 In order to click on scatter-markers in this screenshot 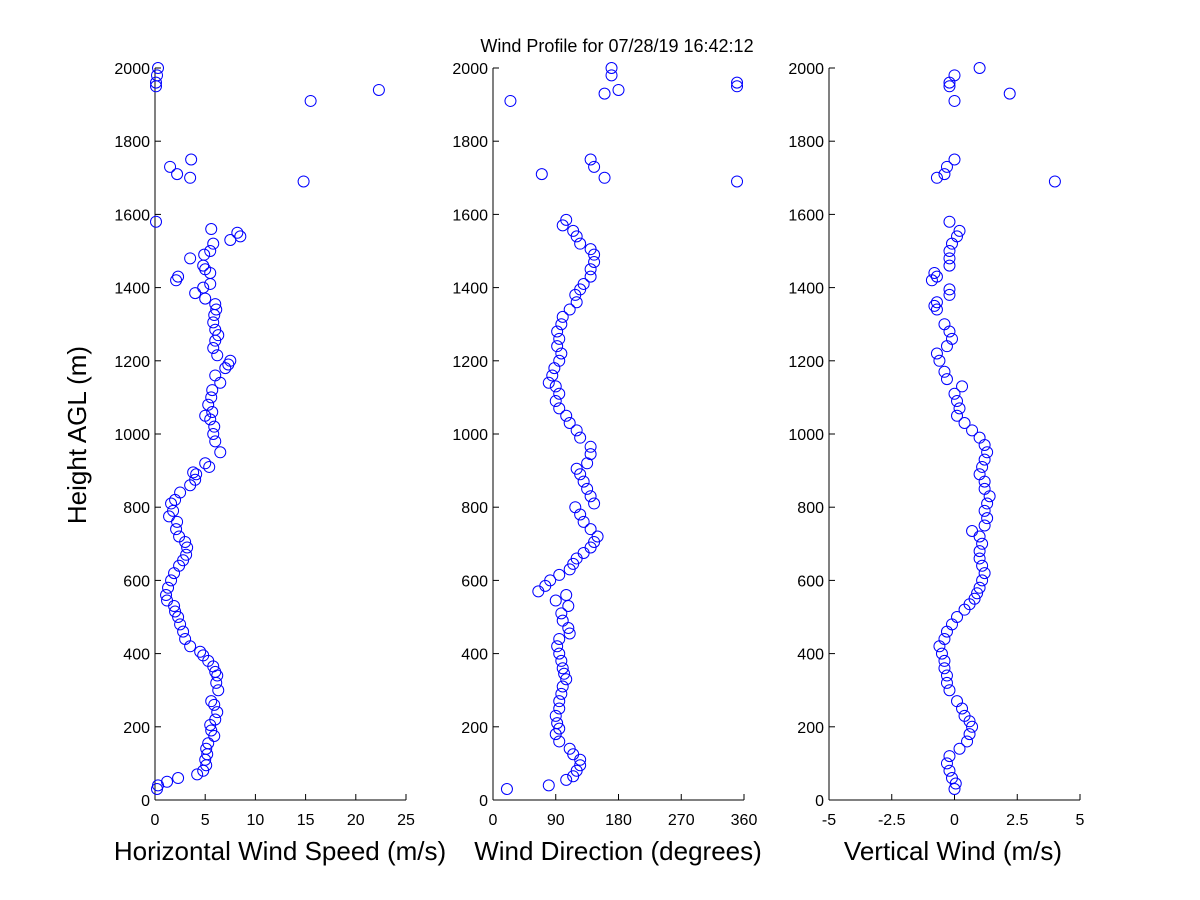, I will do `click(993, 429)`.